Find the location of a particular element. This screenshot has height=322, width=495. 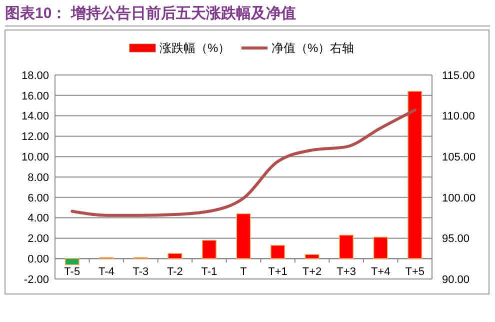

x-tick-label: T+2 is located at coordinates (312, 272).